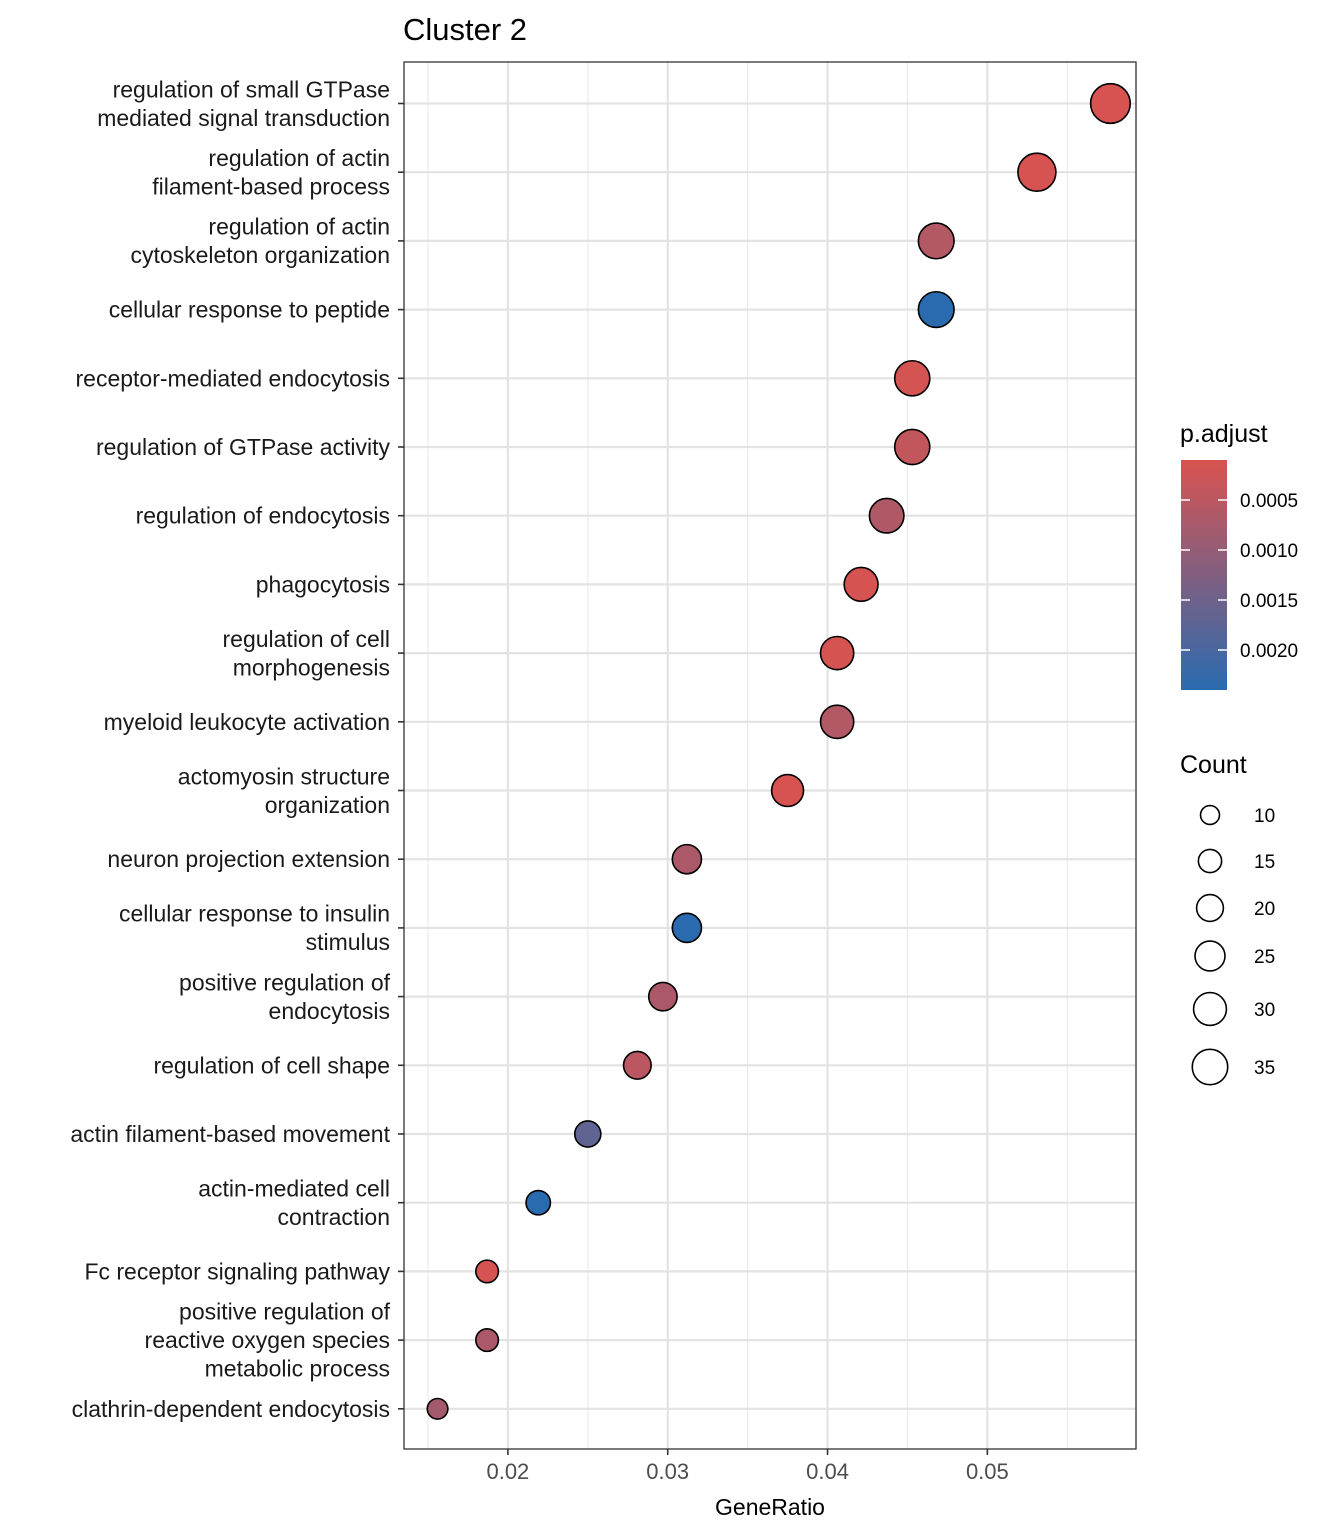  Describe the element at coordinates (770, 1507) in the screenshot. I see `x-axis-title: GeneRatio` at that location.